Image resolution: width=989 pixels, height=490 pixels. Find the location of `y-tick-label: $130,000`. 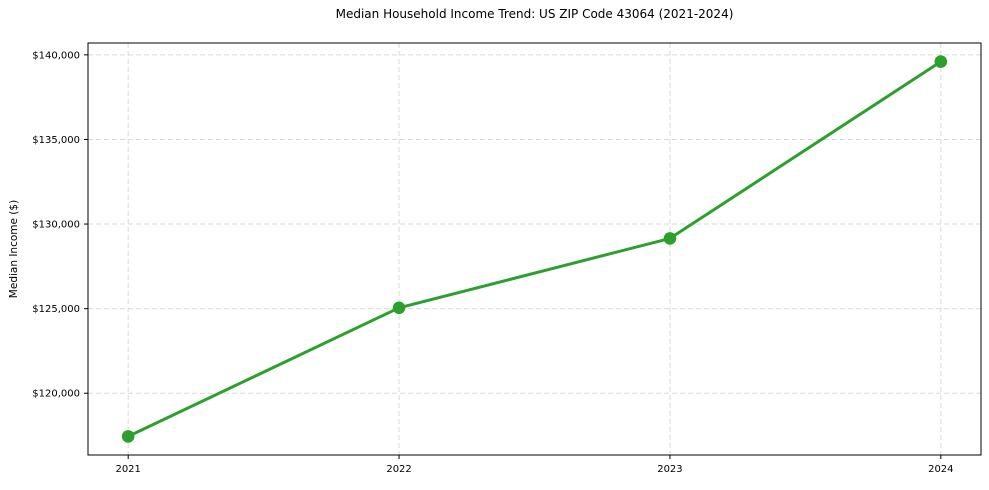

y-tick-label: $130,000 is located at coordinates (56, 225).